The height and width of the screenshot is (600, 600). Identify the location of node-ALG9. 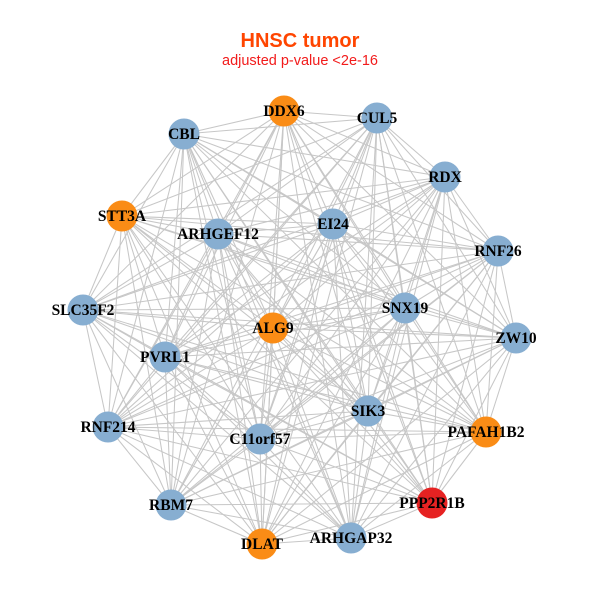
(273, 328).